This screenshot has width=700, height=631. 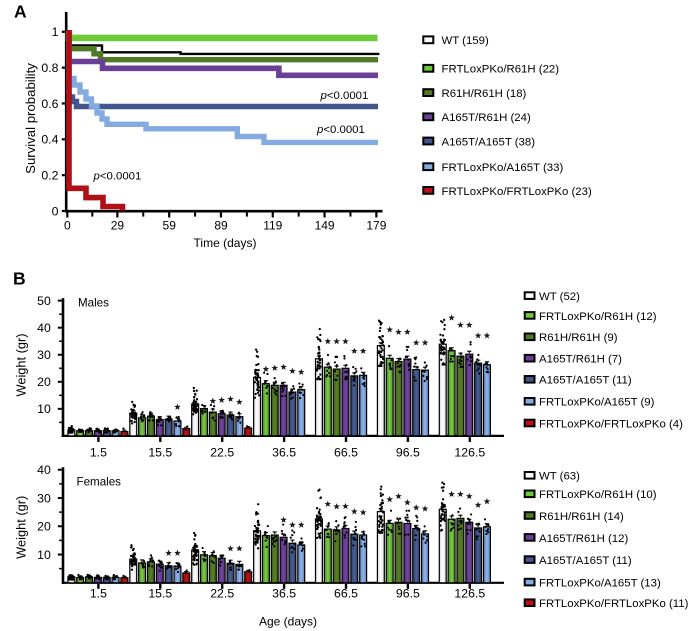 I want to click on svg-text: FRTLoxPKo/FRTLoxPKo (11), so click(x=614, y=604).